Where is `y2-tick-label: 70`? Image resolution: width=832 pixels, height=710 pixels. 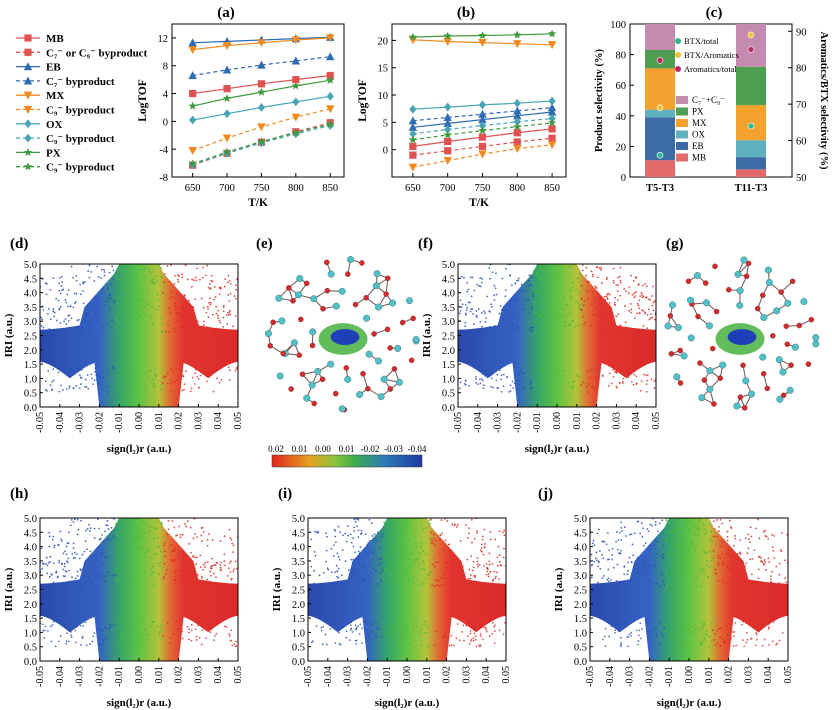
y2-tick-label: 70 is located at coordinates (801, 105).